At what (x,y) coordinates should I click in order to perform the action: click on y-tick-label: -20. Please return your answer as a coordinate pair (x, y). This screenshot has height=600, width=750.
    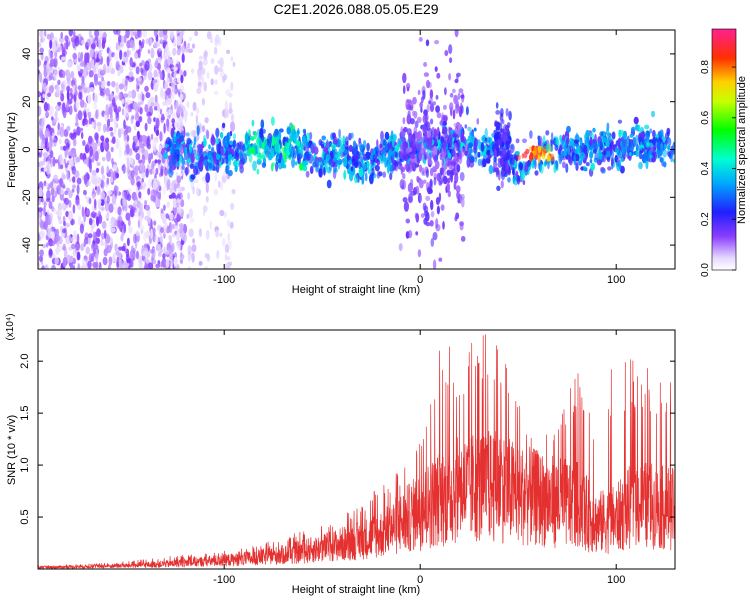
    Looking at the image, I should click on (27, 197).